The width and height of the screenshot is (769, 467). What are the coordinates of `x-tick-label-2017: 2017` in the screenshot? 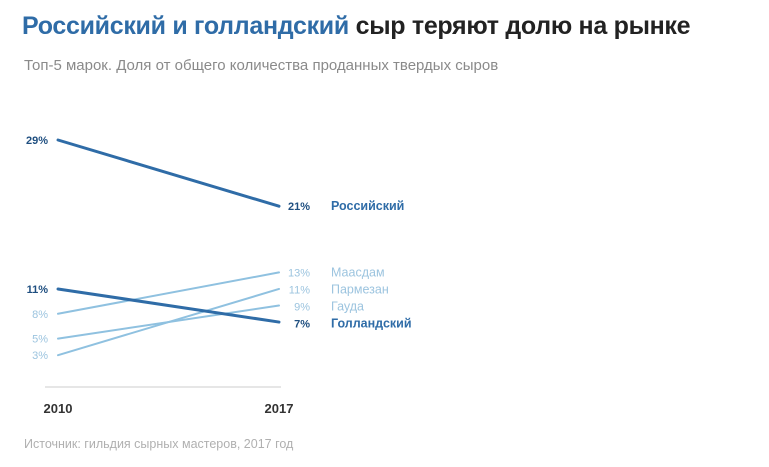 It's located at (279, 408).